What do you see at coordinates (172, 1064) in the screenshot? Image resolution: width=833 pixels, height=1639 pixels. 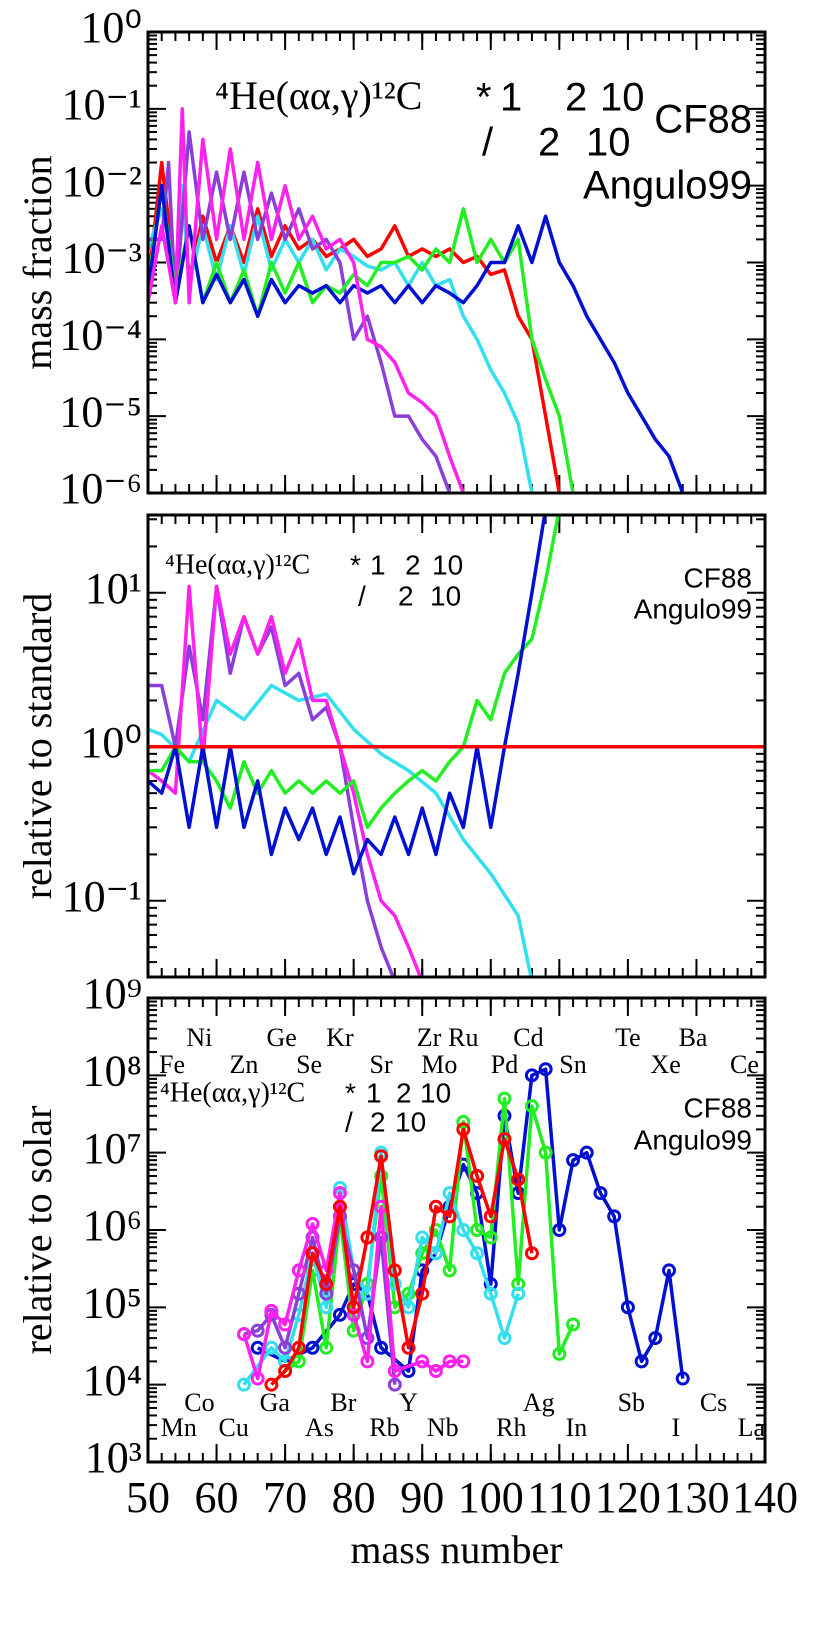 I see `element-label: Fe` at bounding box center [172, 1064].